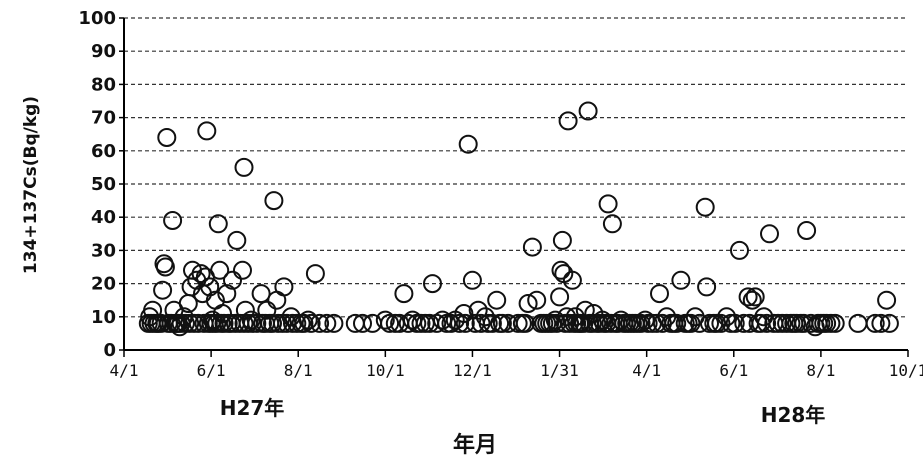  Describe the element at coordinates (475, 445) in the screenshot. I see `x-axis-title: 年月` at that location.